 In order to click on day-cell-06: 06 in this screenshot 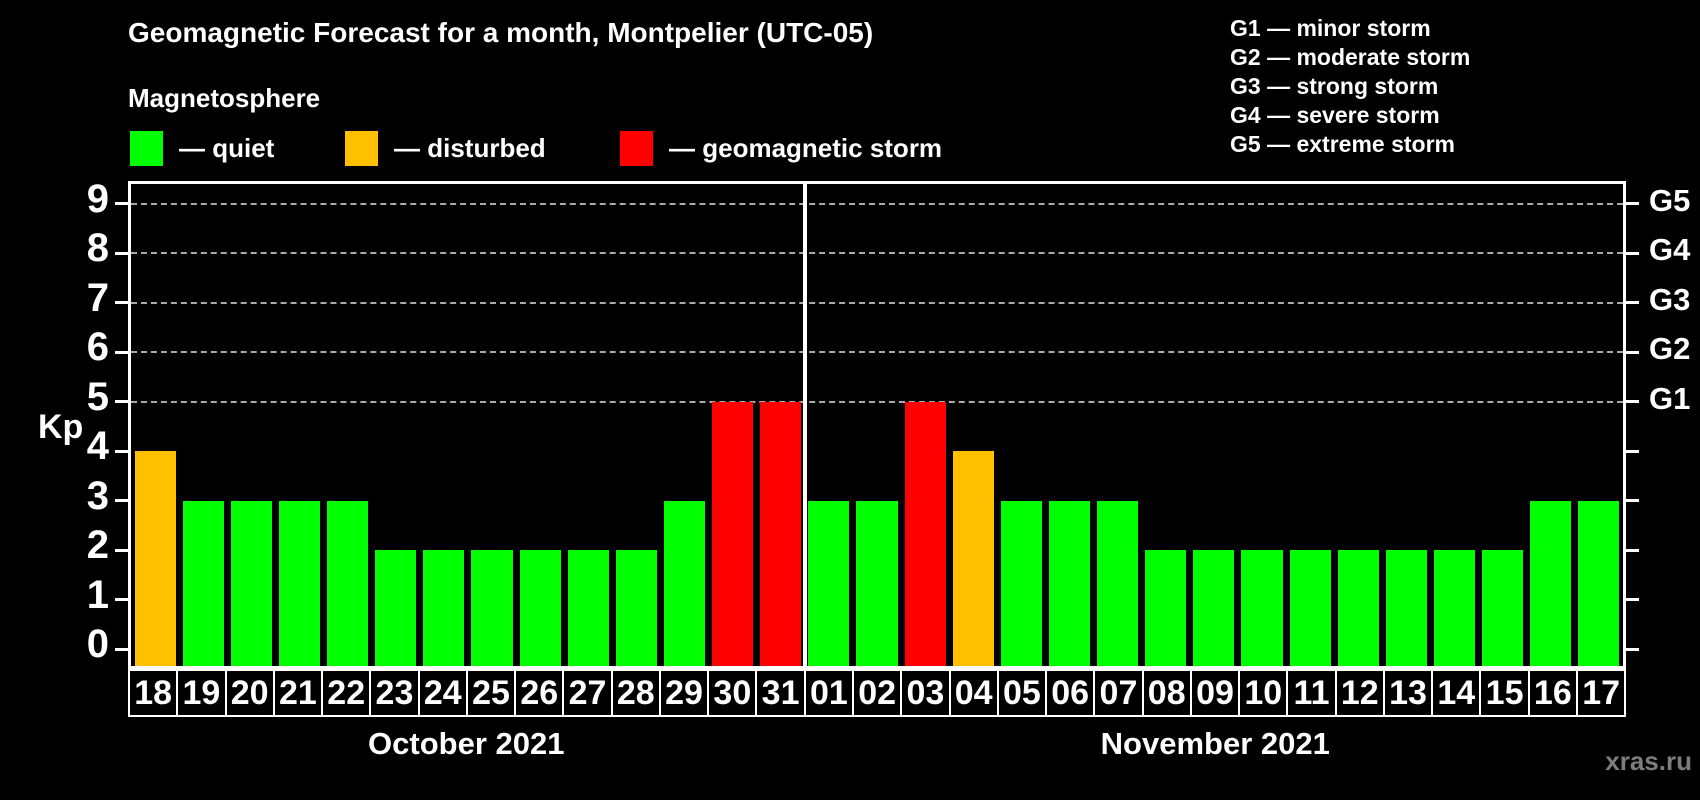, I will do `click(1070, 693)`.